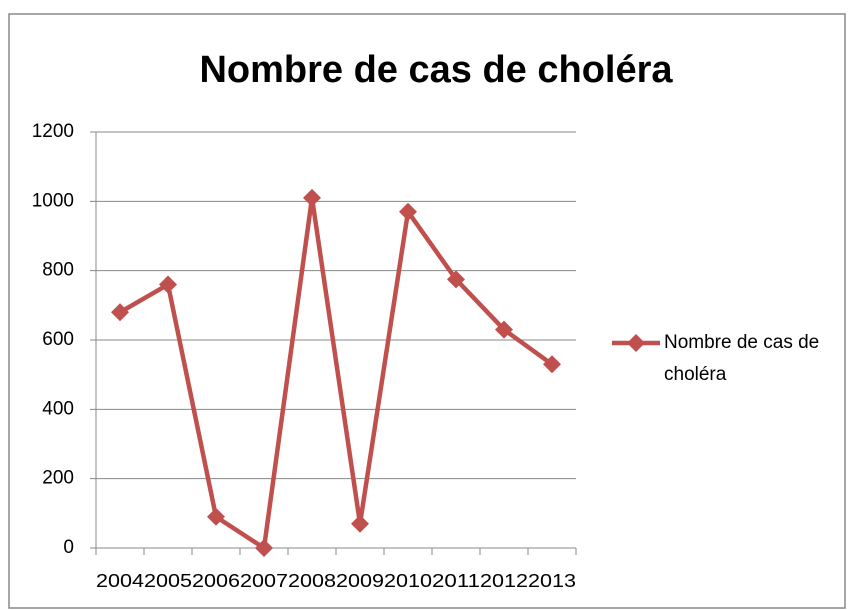  I want to click on y-tick-label: 1000, so click(53, 200).